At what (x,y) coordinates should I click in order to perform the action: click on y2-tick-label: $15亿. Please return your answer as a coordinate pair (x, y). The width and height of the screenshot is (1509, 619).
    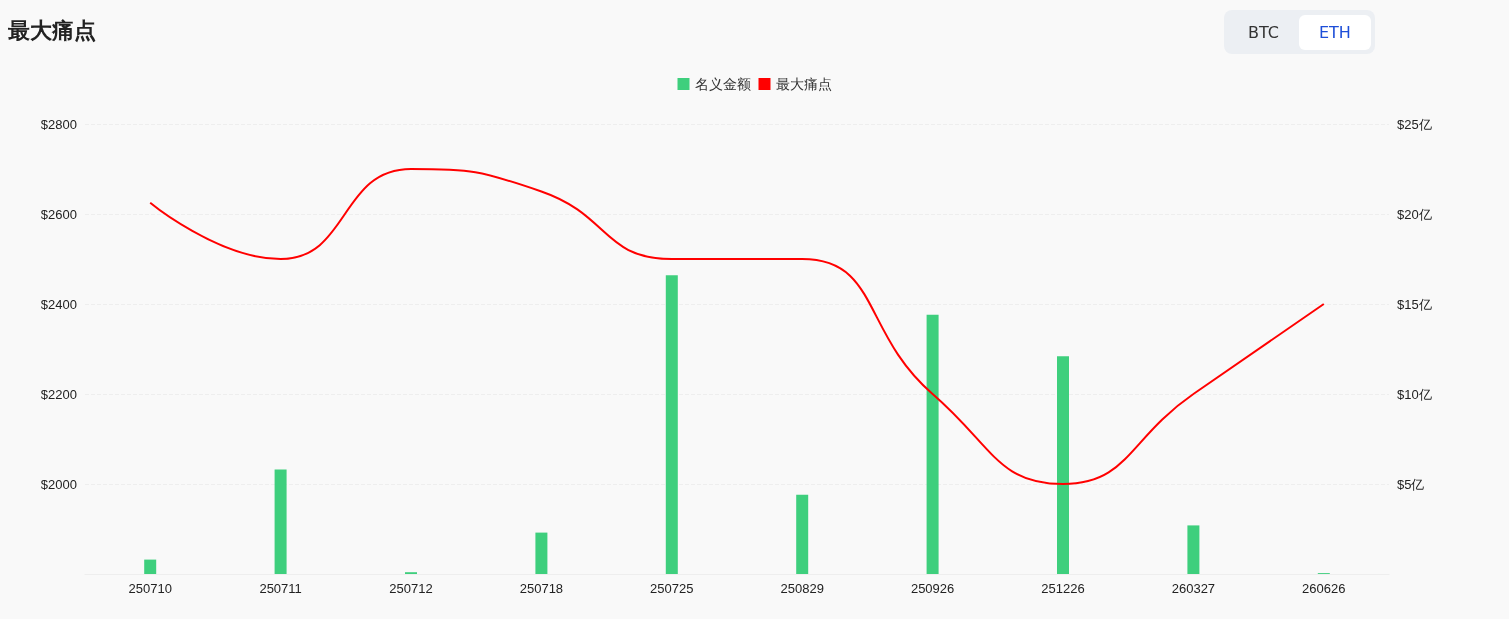
    Looking at the image, I should click on (1414, 304).